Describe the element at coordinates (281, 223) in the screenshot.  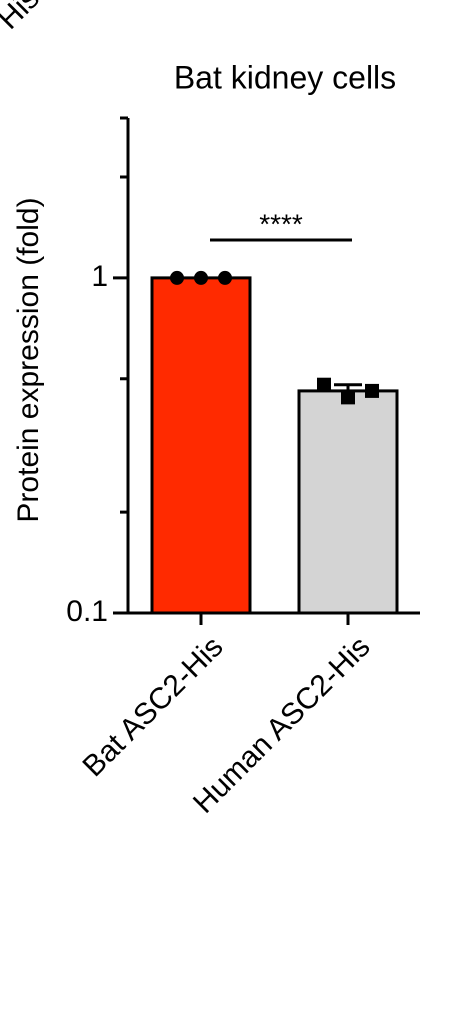
I see `significance-label: ****` at that location.